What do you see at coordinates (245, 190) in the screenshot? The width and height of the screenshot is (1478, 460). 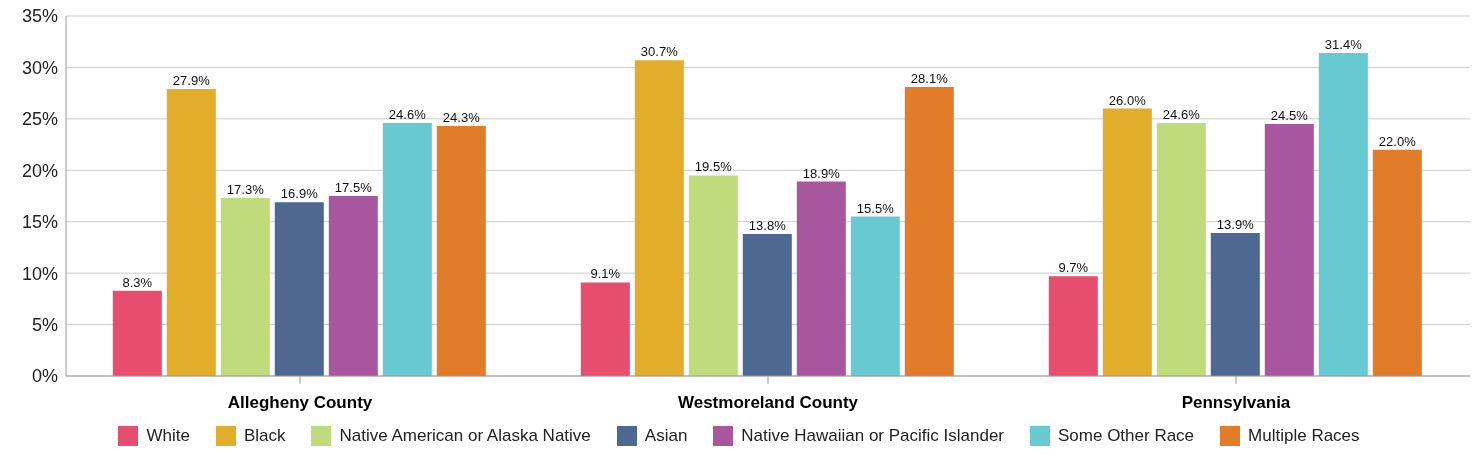 I see `data-label: 17.3%` at bounding box center [245, 190].